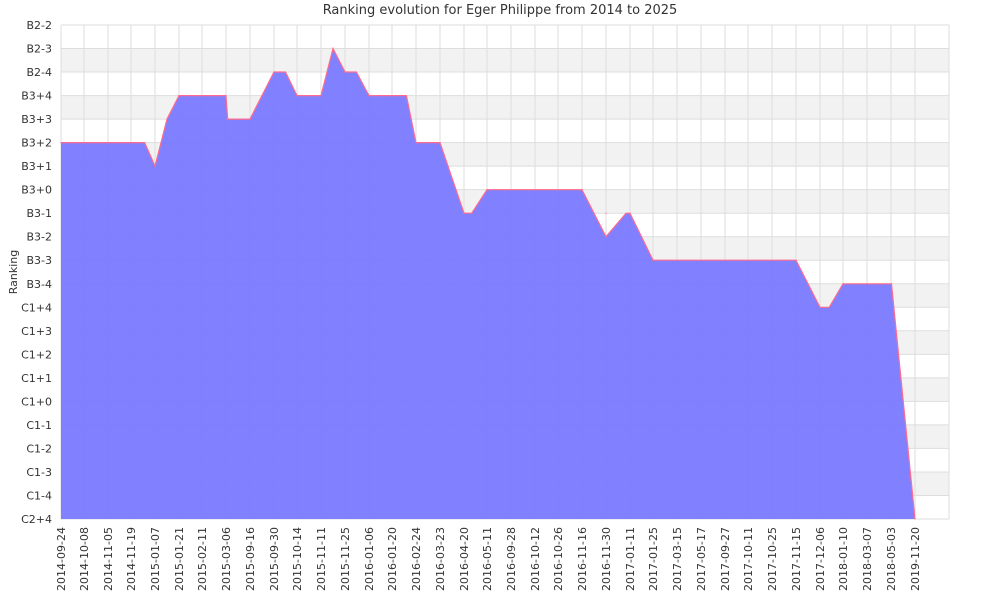 The width and height of the screenshot is (1000, 600). I want to click on y-tick-label: B2-2, so click(39, 25).